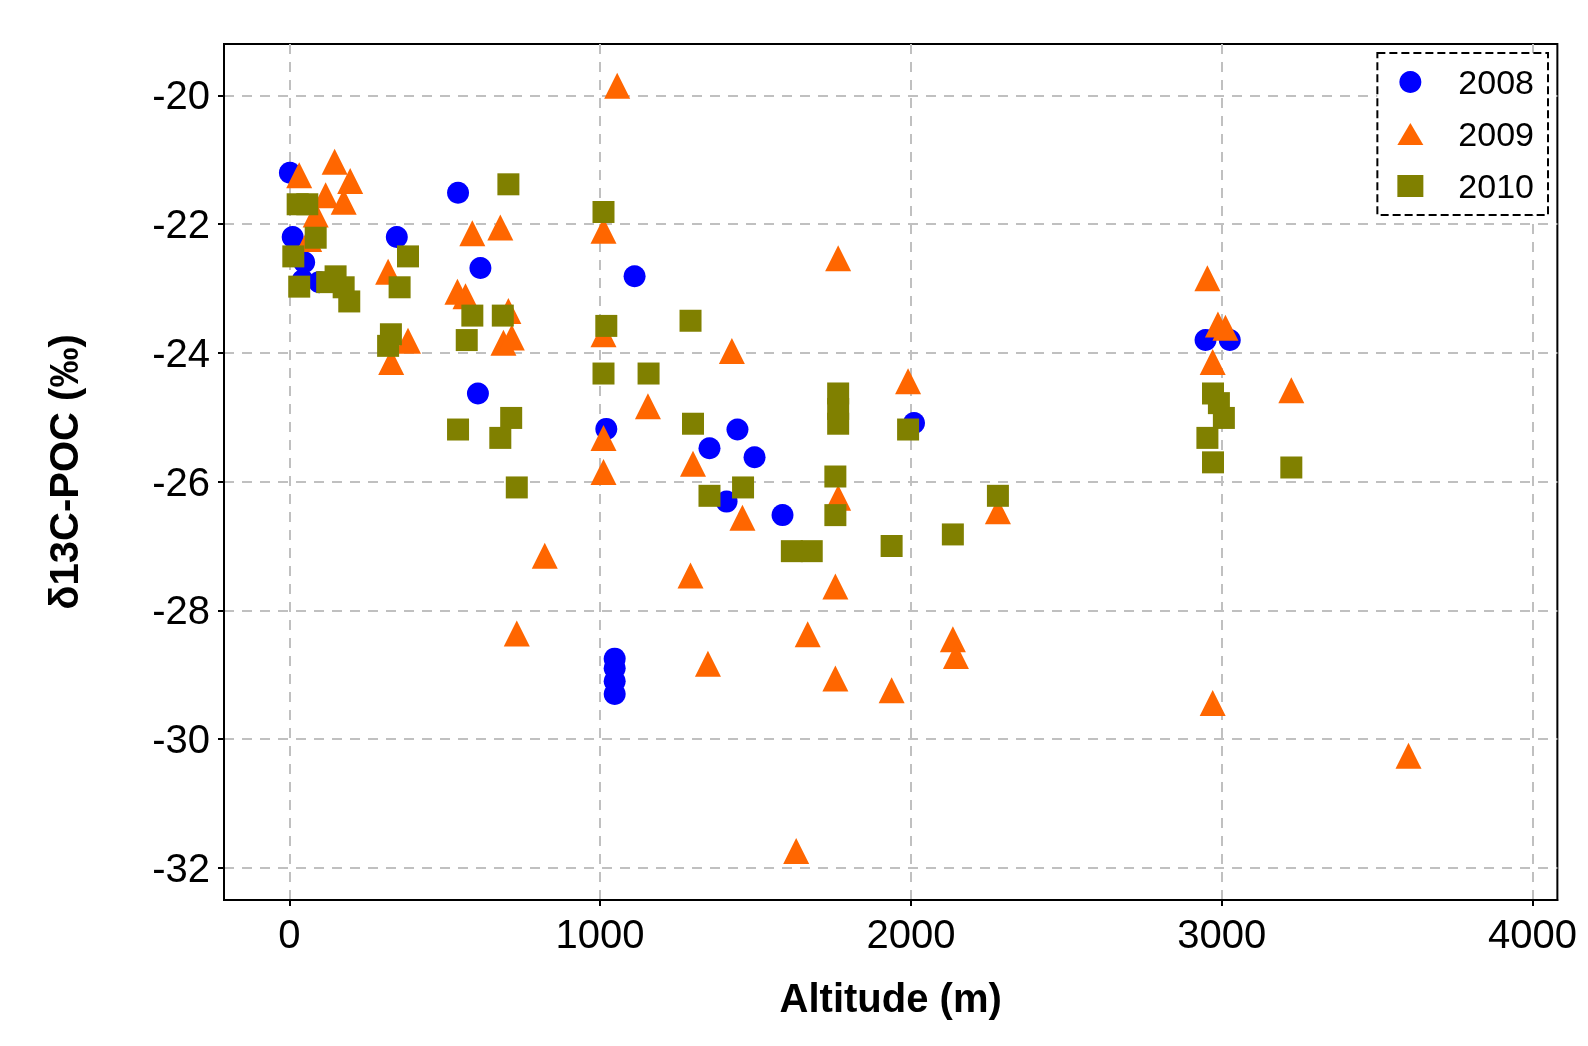  Describe the element at coordinates (181, 224) in the screenshot. I see `y-tick-label: -22` at that location.